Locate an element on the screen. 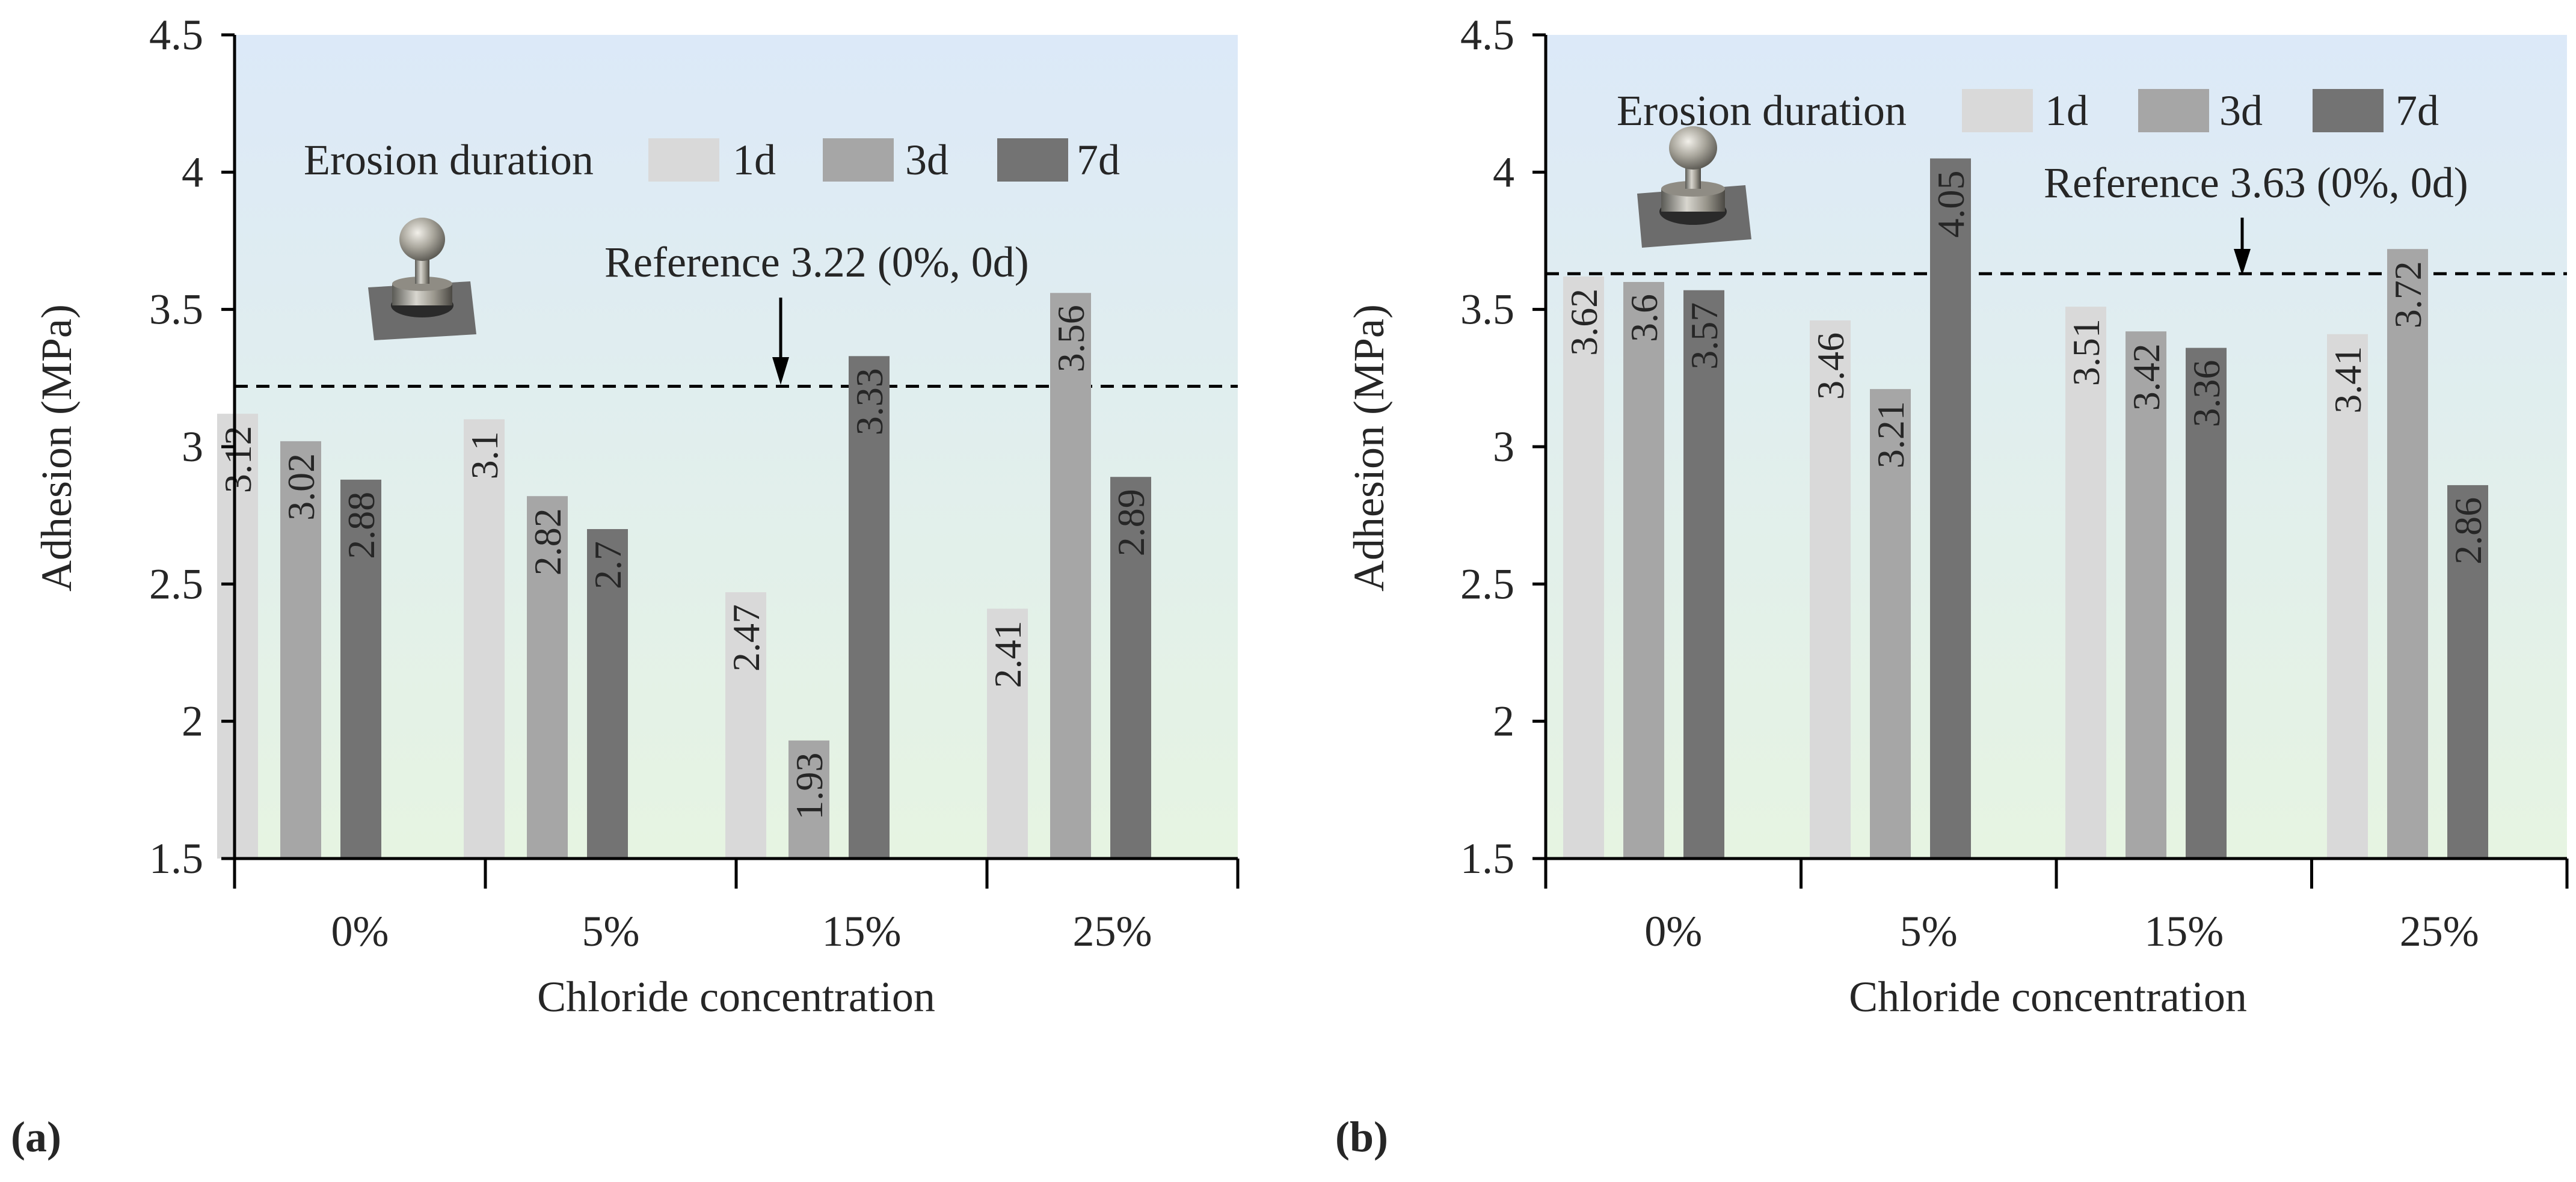  bar-value-label: 2.47 is located at coordinates (746, 638).